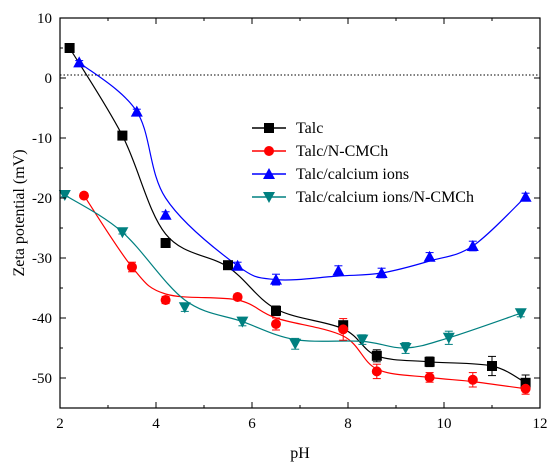  What do you see at coordinates (252, 424) in the screenshot?
I see `x-tick-label: 6` at bounding box center [252, 424].